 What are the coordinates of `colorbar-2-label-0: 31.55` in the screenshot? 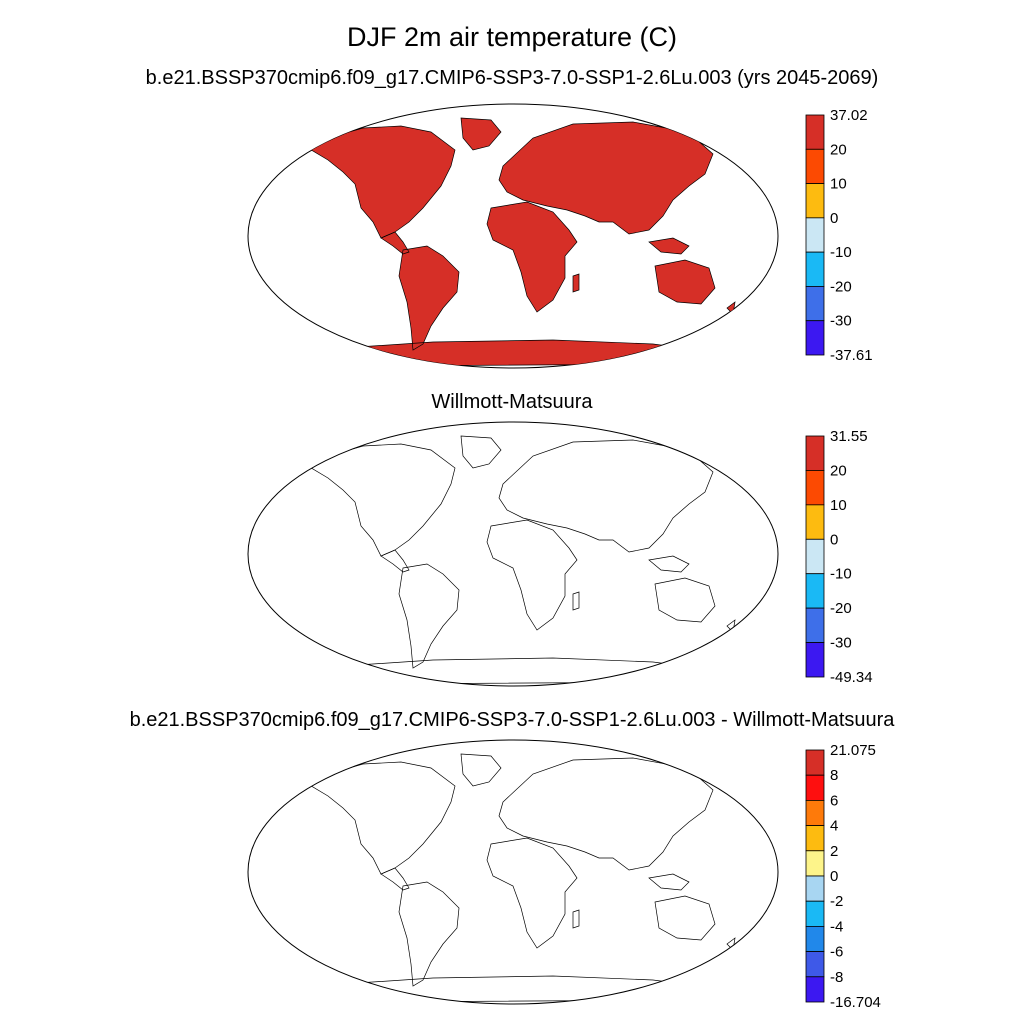 It's located at (849, 436).